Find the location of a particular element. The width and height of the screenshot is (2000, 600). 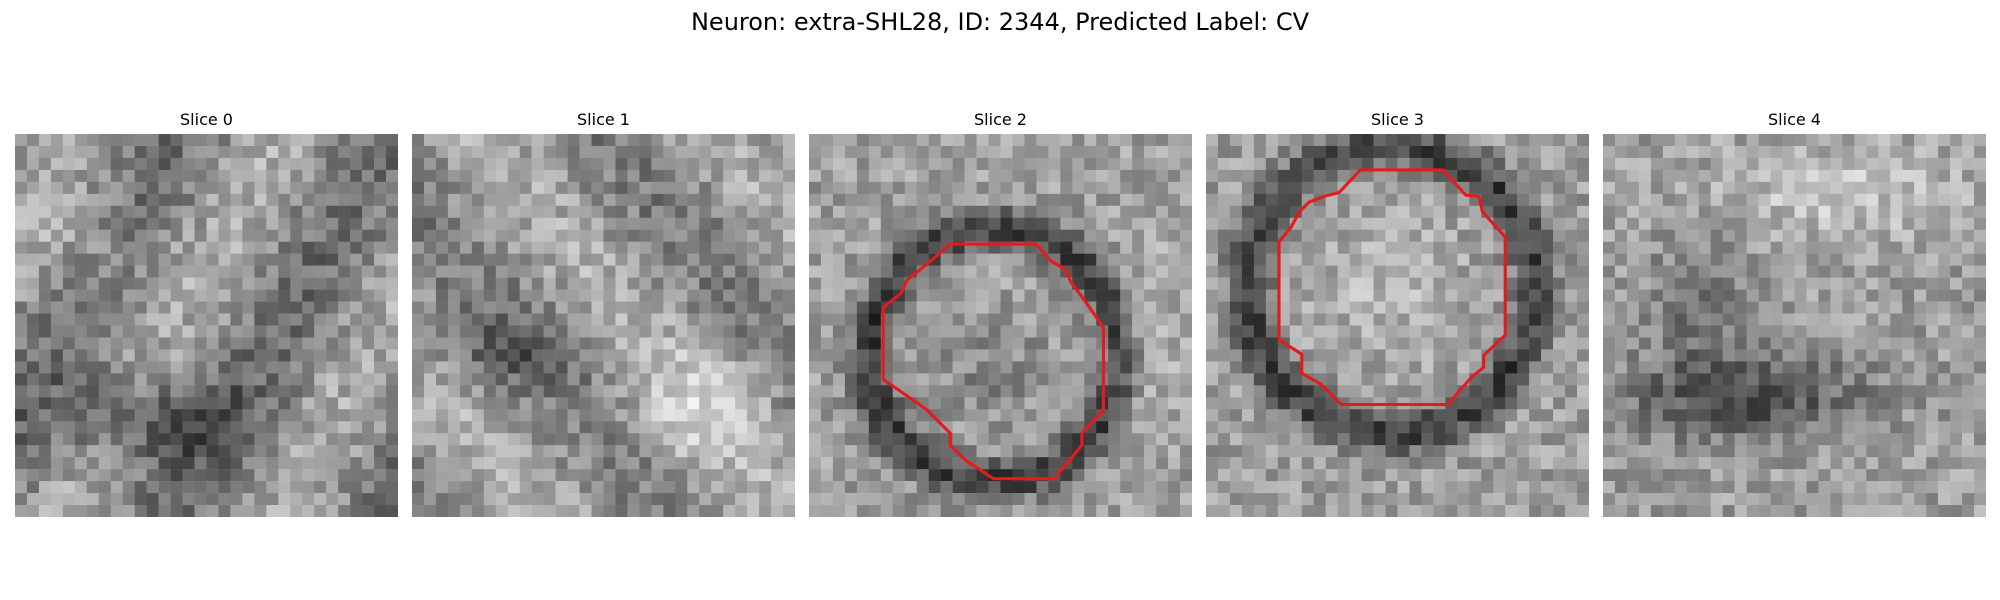

slice-panel-4: Slice 4 is located at coordinates (1794, 315).